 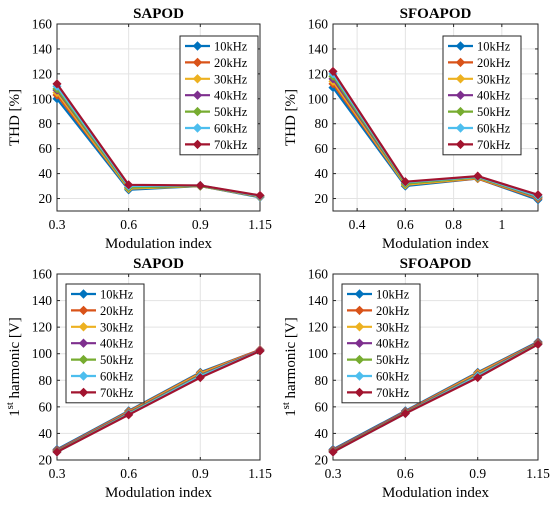 What do you see at coordinates (453, 224) in the screenshot?
I see `x-tick-label: 0.8` at bounding box center [453, 224].